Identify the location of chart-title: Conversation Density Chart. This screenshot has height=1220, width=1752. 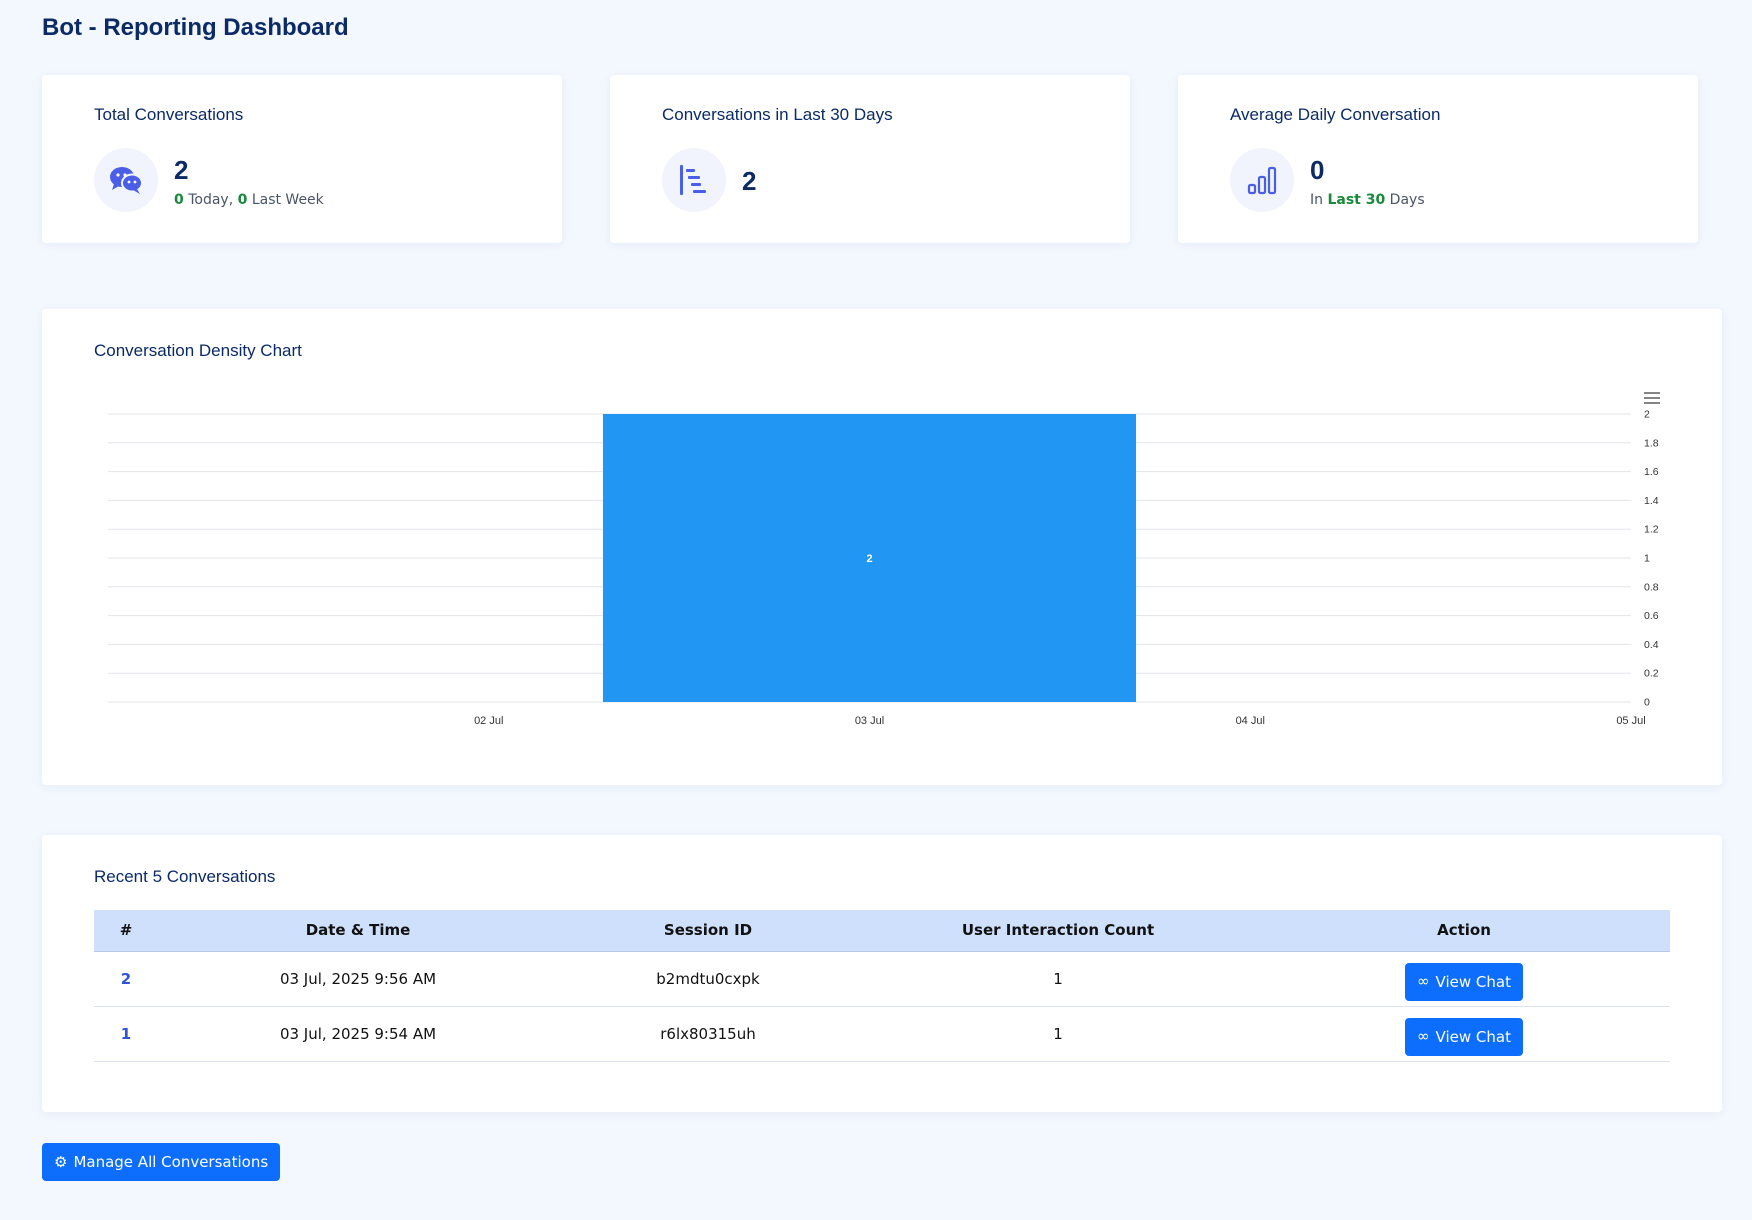
(198, 350).